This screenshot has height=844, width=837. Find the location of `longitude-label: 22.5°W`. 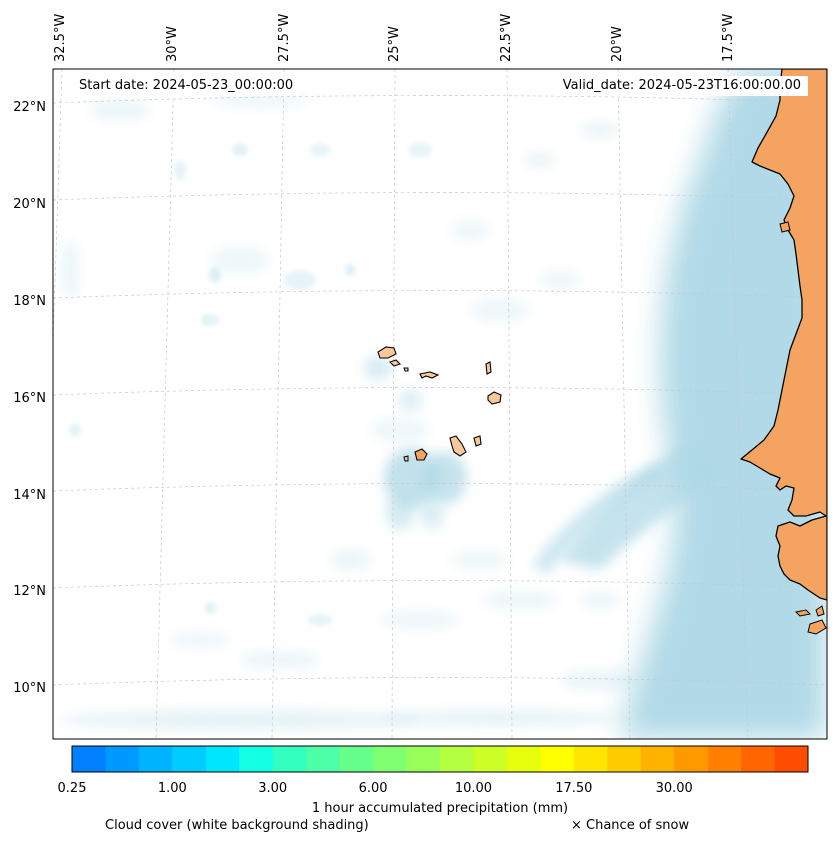

longitude-label: 22.5°W is located at coordinates (506, 38).